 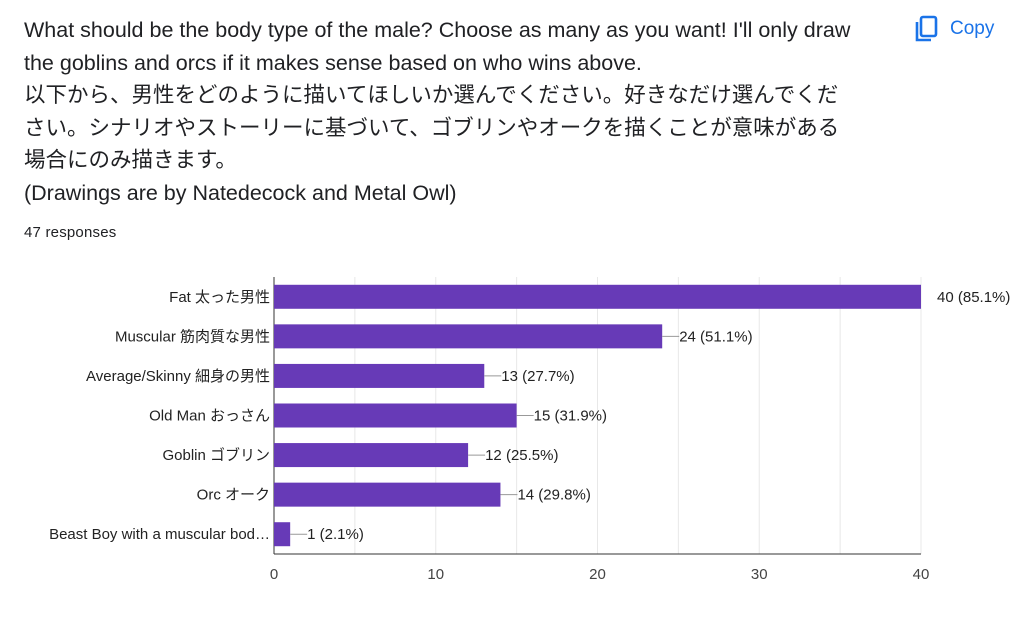 I want to click on data-label: 14 (29.8%), so click(x=553, y=495).